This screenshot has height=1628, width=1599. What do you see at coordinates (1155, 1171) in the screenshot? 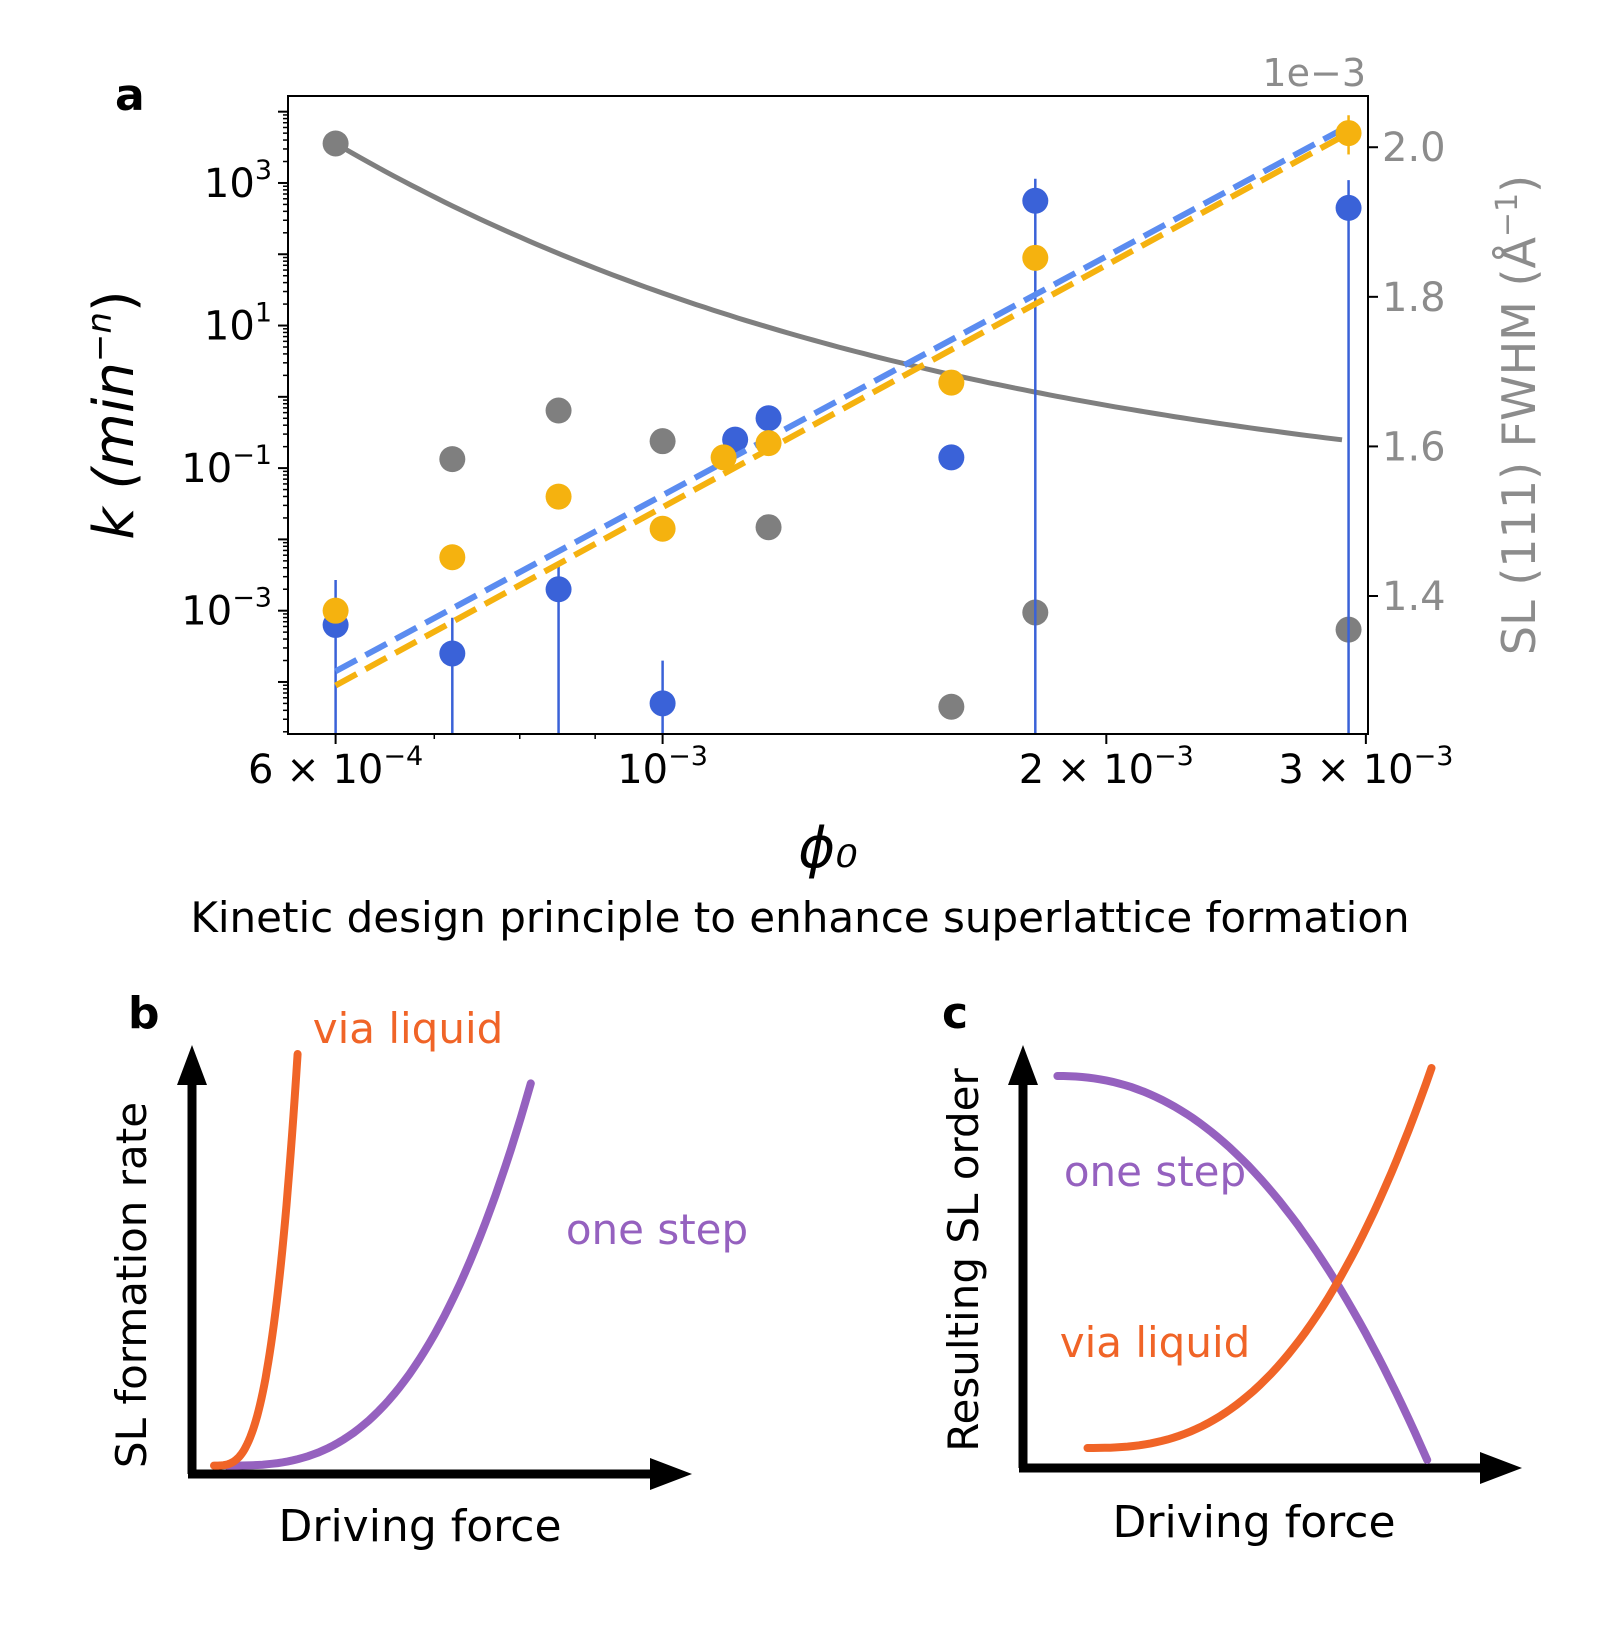
I see `panel-c-one-step-label: one step` at bounding box center [1155, 1171].